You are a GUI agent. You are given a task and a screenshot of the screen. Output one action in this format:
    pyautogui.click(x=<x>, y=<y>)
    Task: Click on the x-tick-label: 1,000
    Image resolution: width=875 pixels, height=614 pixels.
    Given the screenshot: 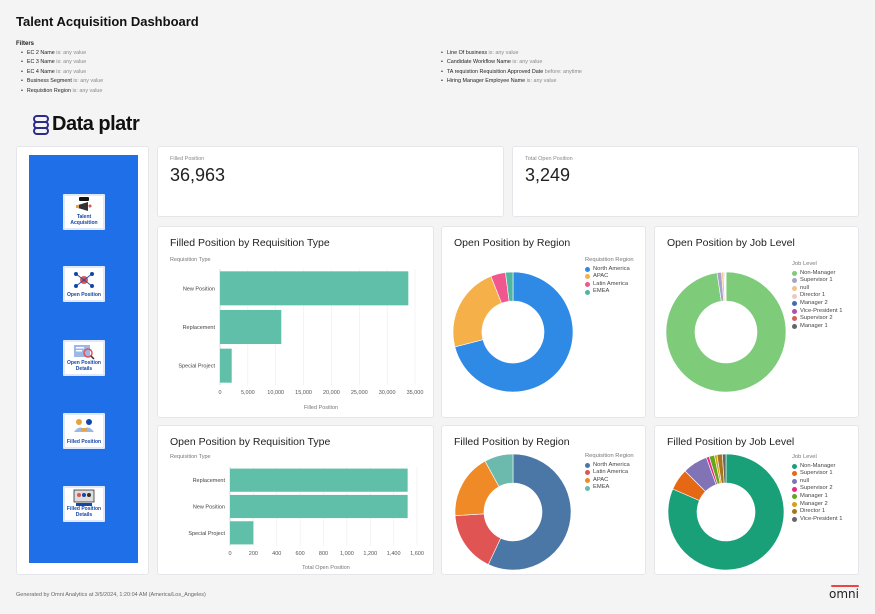 What is the action you would take?
    pyautogui.click(x=347, y=554)
    